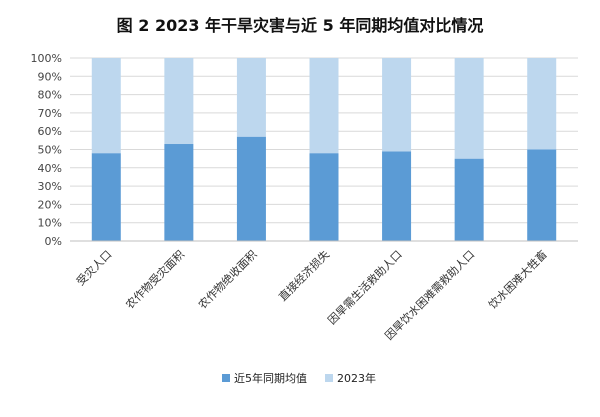 The height and width of the screenshot is (417, 600). Describe the element at coordinates (50, 204) in the screenshot. I see `y-tick-label: 20%` at that location.